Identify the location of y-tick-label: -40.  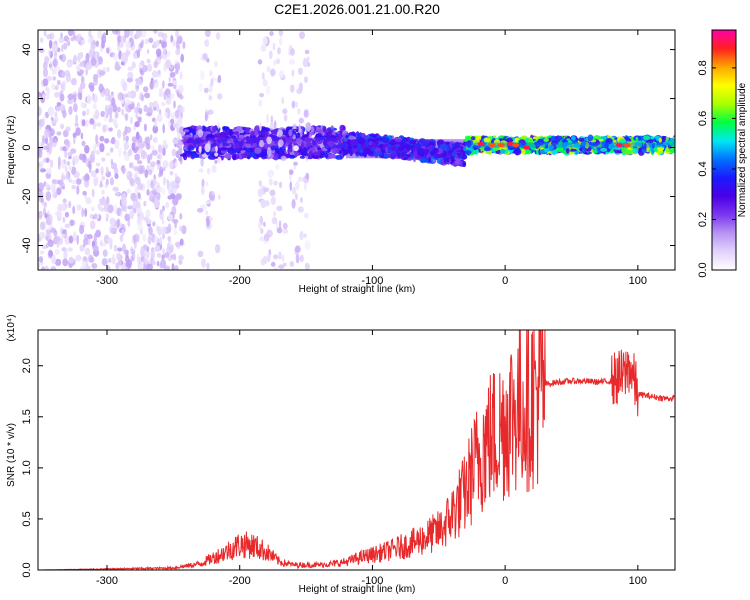
(27, 246).